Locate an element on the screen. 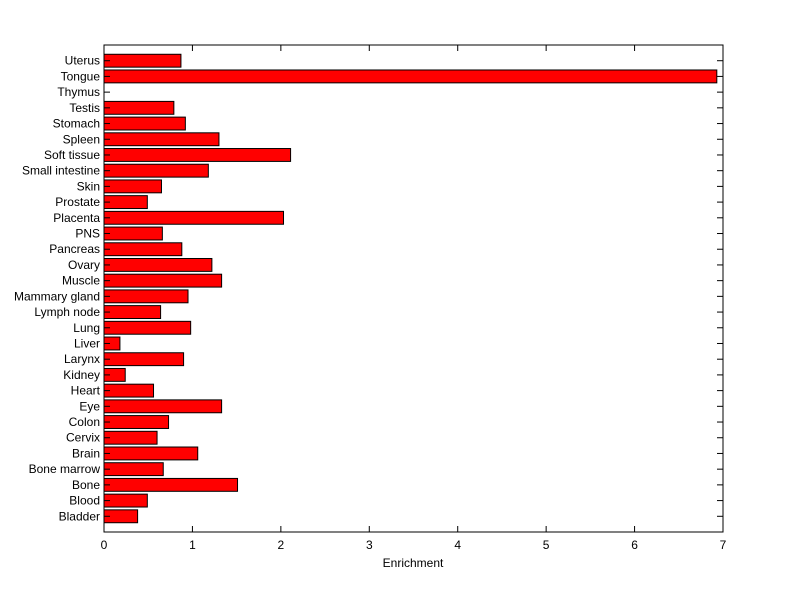 The height and width of the screenshot is (599, 800). bar-uterus is located at coordinates (142, 60).